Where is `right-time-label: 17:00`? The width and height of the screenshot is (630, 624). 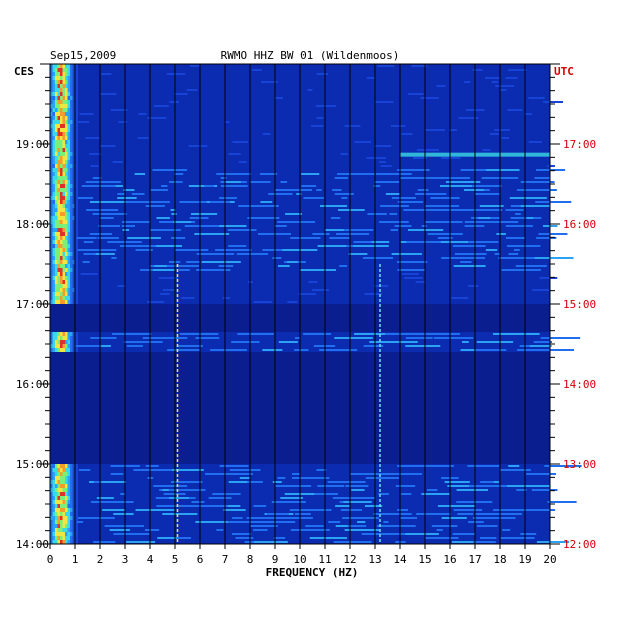
right-time-label: 17:00 is located at coordinates (579, 144).